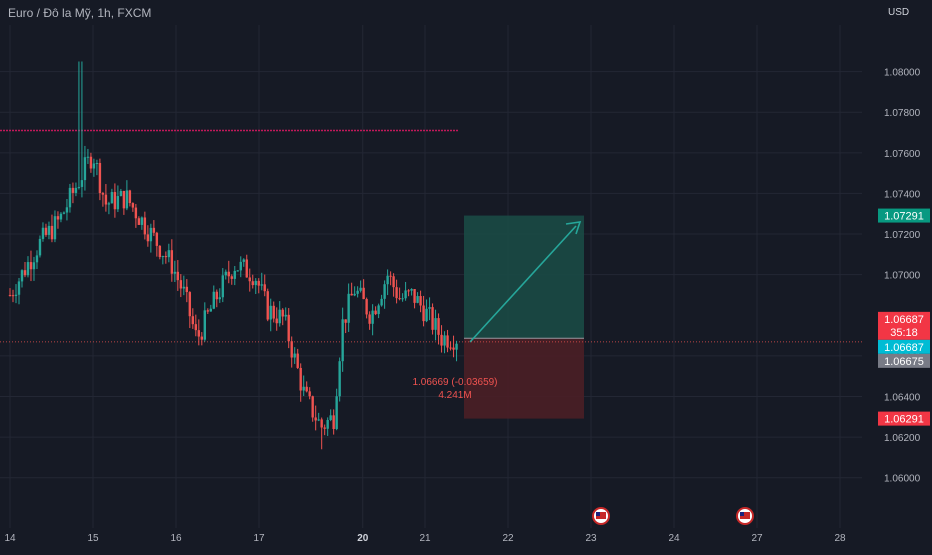 The width and height of the screenshot is (932, 555). I want to click on profit-zone, so click(524, 277).